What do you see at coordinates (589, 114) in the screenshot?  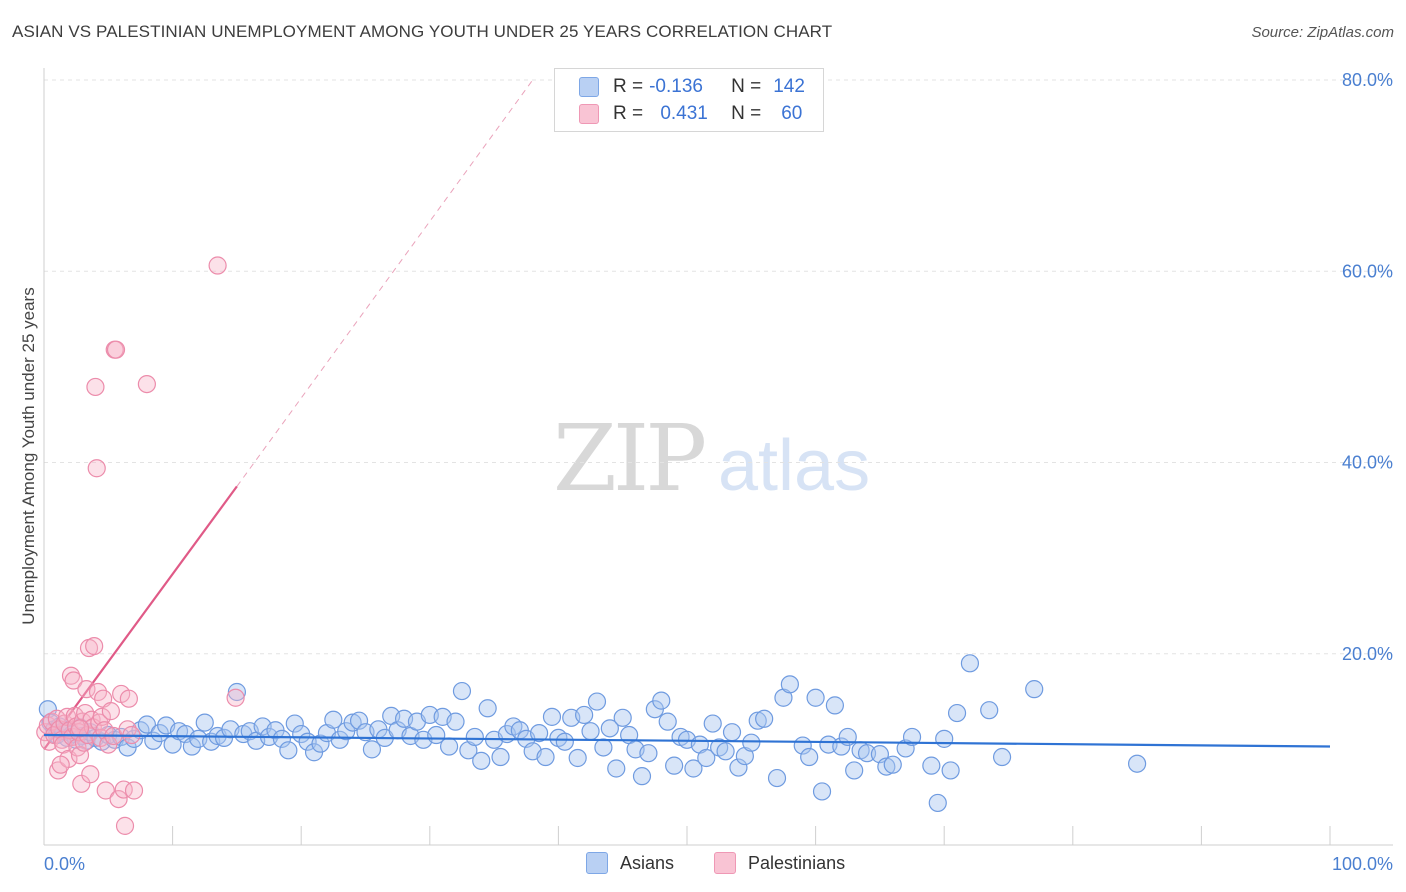 I see `palestinians-swatch` at bounding box center [589, 114].